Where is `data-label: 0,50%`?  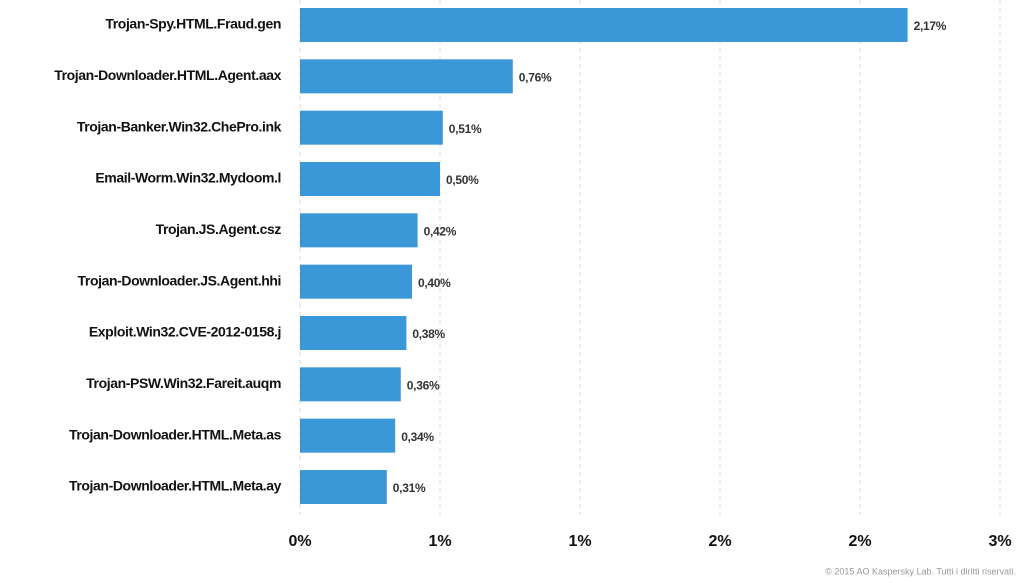 data-label: 0,50% is located at coordinates (462, 180).